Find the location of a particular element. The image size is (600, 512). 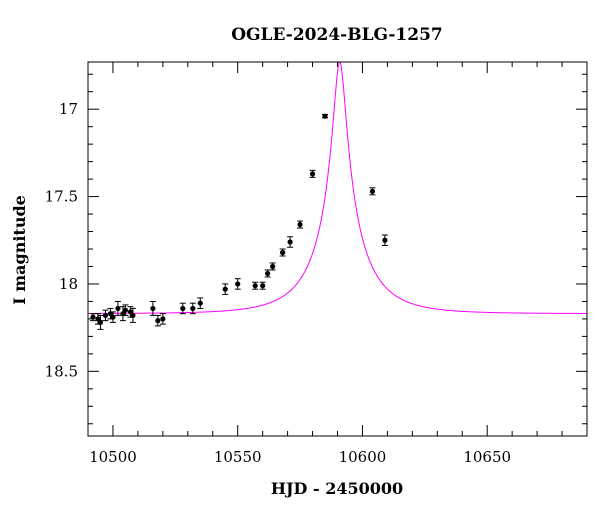

x-axis-label: HJD - 2450000 is located at coordinates (337, 488).